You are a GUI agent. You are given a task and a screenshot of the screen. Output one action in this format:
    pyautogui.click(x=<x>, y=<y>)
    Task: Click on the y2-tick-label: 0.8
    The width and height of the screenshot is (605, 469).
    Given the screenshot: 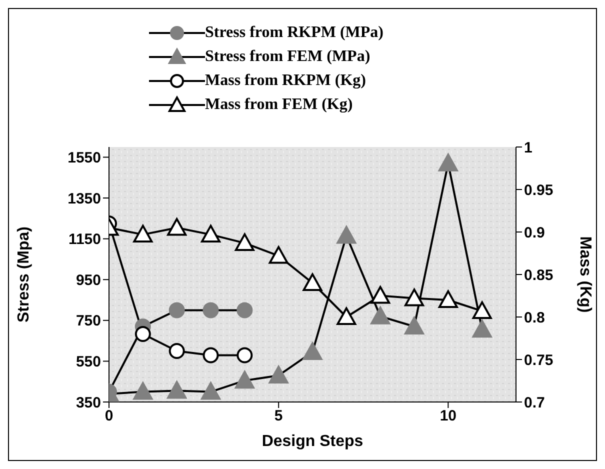 What is the action you would take?
    pyautogui.click(x=534, y=317)
    